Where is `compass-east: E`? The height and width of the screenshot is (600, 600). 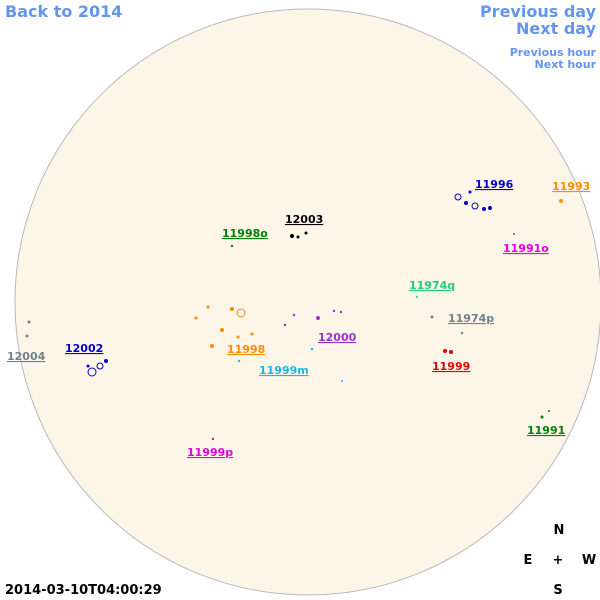 compass-east: E is located at coordinates (528, 560).